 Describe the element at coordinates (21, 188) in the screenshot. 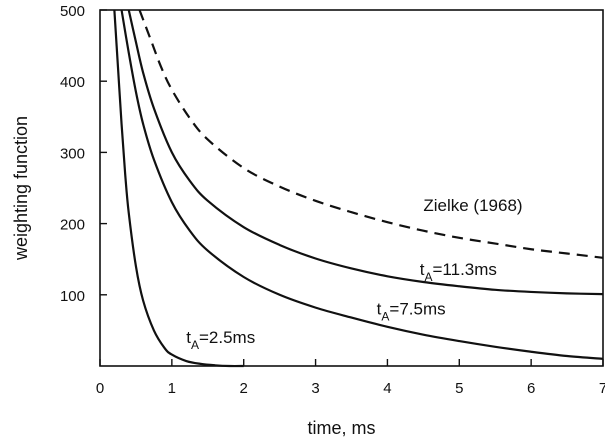

I see `y-axis-title: weighting function` at that location.